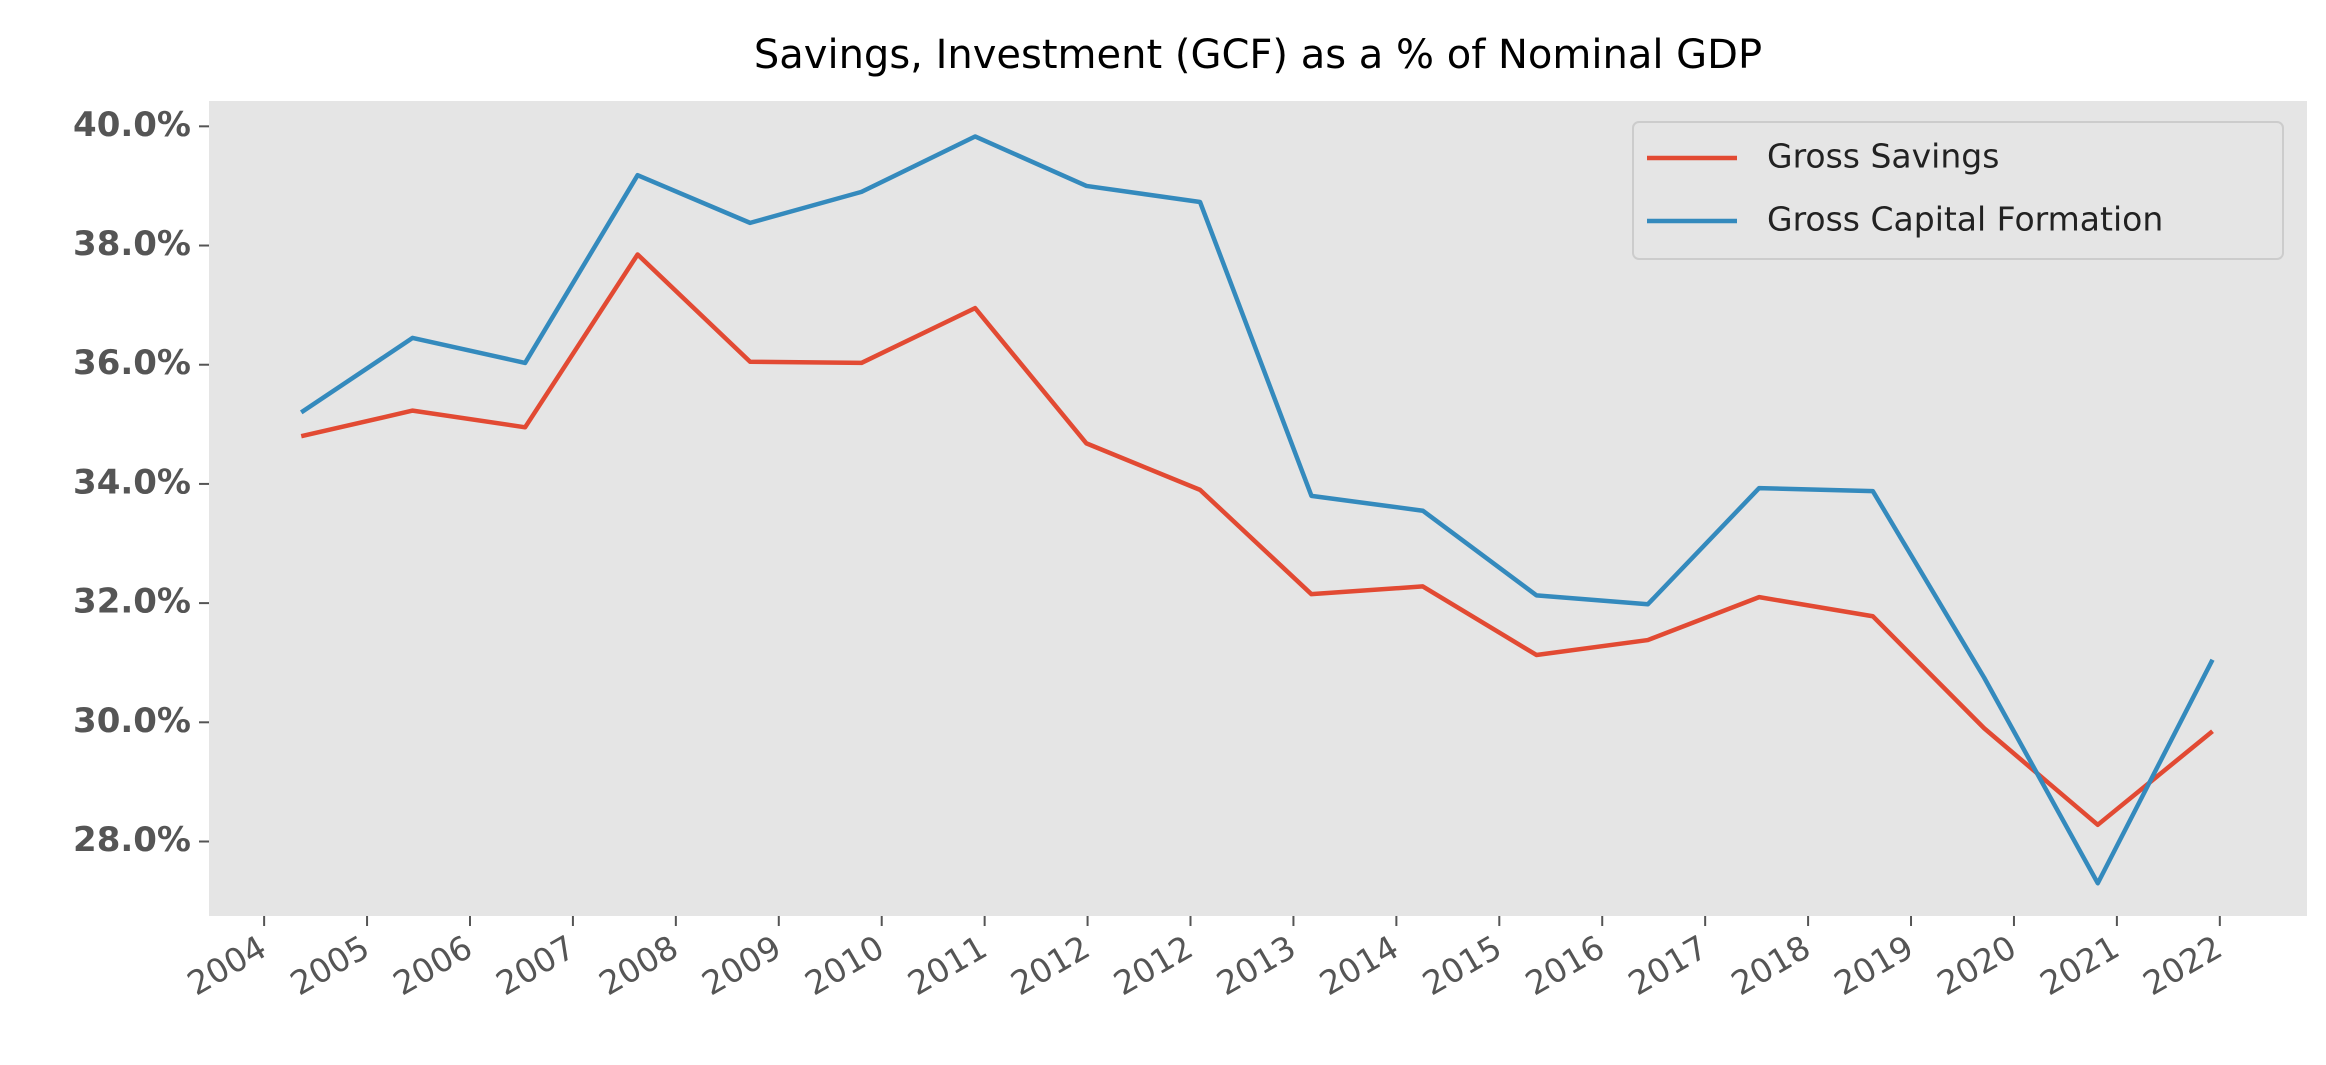 This screenshot has width=2326, height=1065. Describe the element at coordinates (844, 965) in the screenshot. I see `x-tick-label: 2010` at that location.